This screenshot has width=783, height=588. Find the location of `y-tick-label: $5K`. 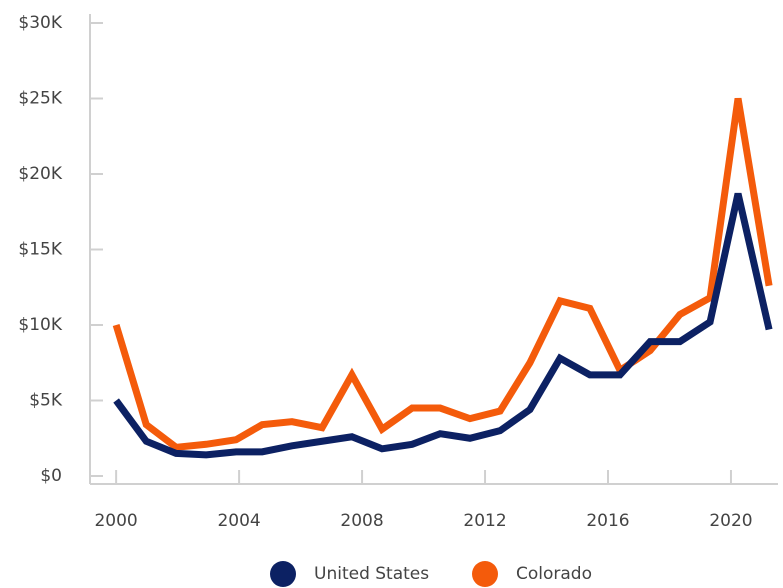

y-tick-label: $5K is located at coordinates (46, 401).